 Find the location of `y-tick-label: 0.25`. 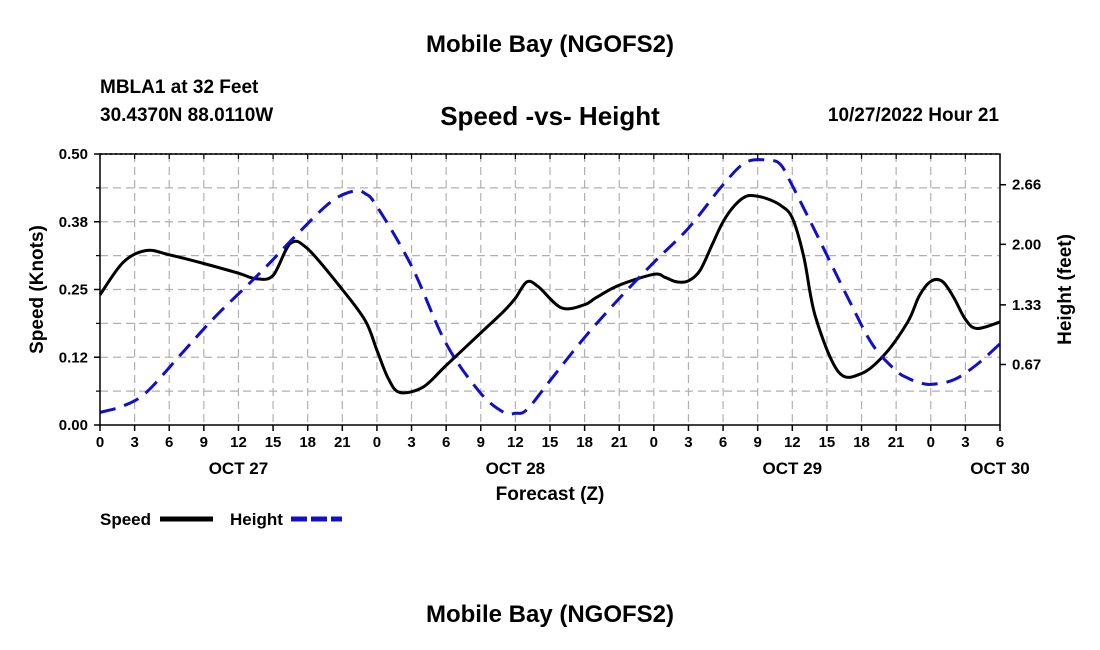

y-tick-label: 0.25 is located at coordinates (73, 290).